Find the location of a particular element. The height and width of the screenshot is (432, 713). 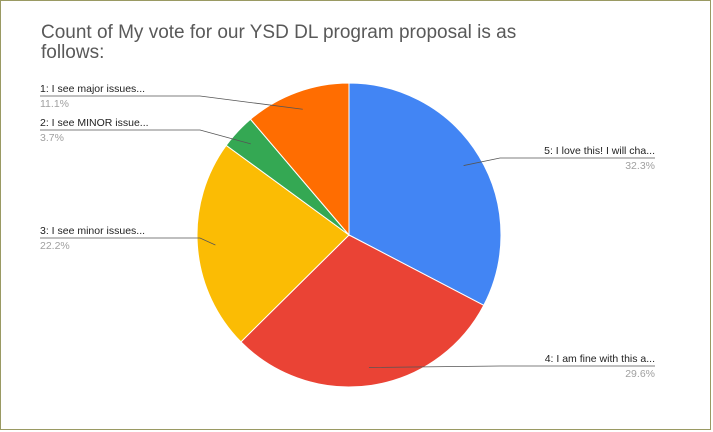

slice-value-label-4: 3.7% is located at coordinates (52, 138).